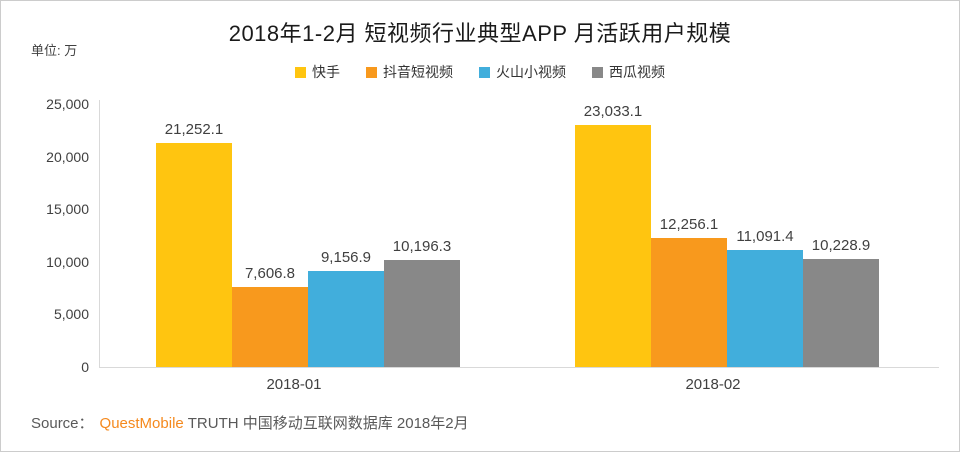 This screenshot has width=960, height=452. I want to click on bar-label-kuaishou-2018-01: 21,252.1, so click(194, 129).